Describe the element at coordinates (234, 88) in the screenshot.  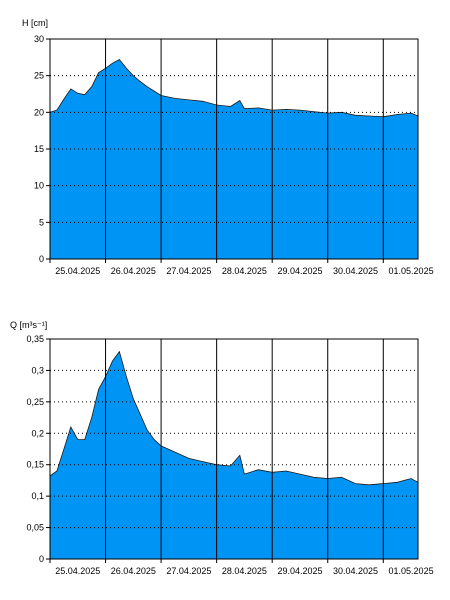
I see `series-line` at that location.